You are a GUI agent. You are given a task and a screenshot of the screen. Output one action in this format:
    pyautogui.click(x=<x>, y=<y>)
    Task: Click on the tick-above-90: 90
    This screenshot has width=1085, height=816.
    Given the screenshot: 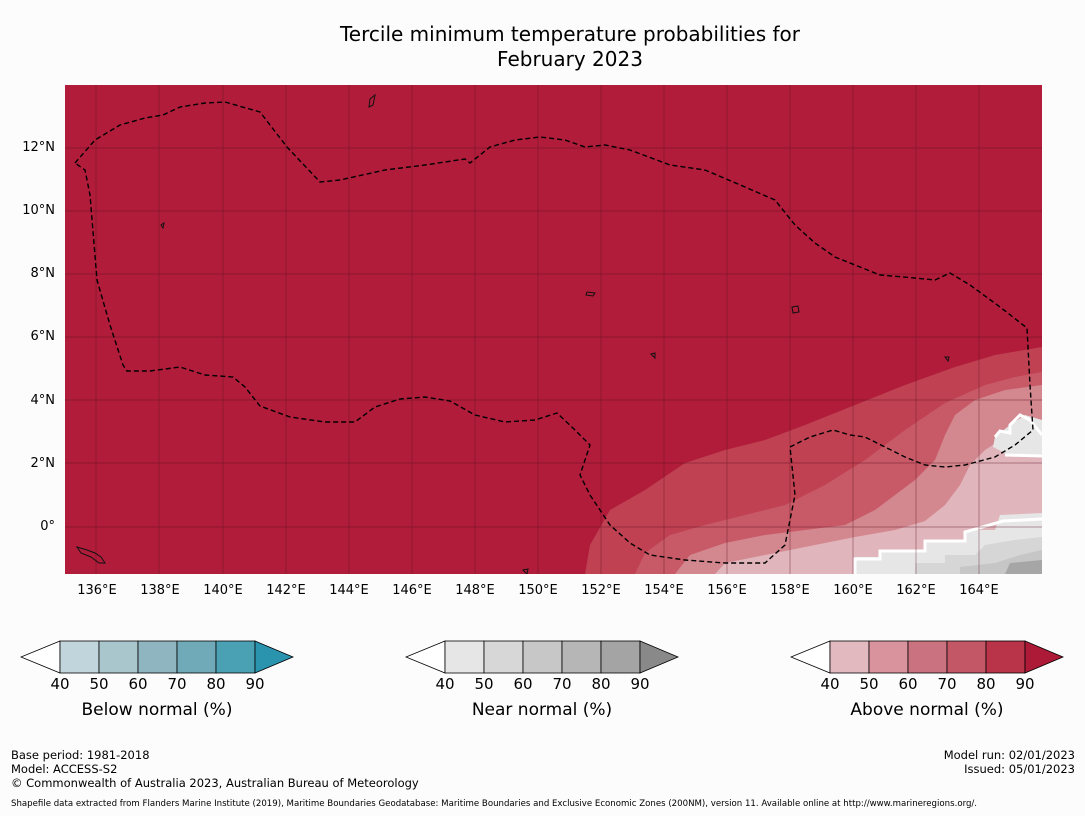 What is the action you would take?
    pyautogui.click(x=1025, y=684)
    